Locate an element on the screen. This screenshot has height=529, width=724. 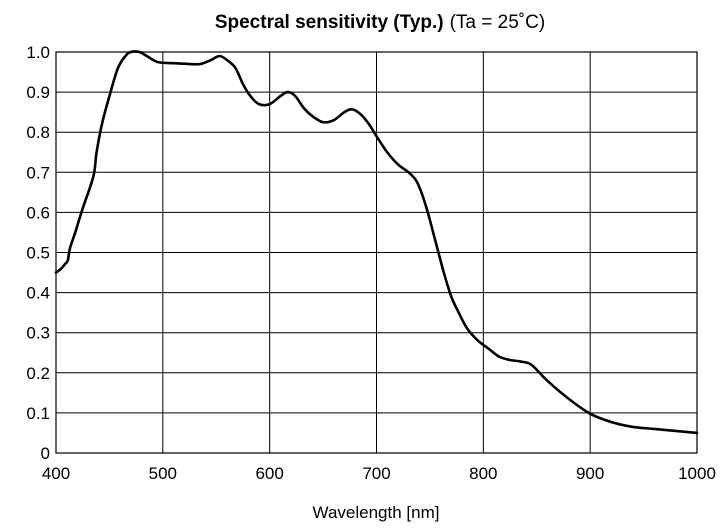
chart-title-main: Spectral sensitivity (Typ.) is located at coordinates (329, 22).